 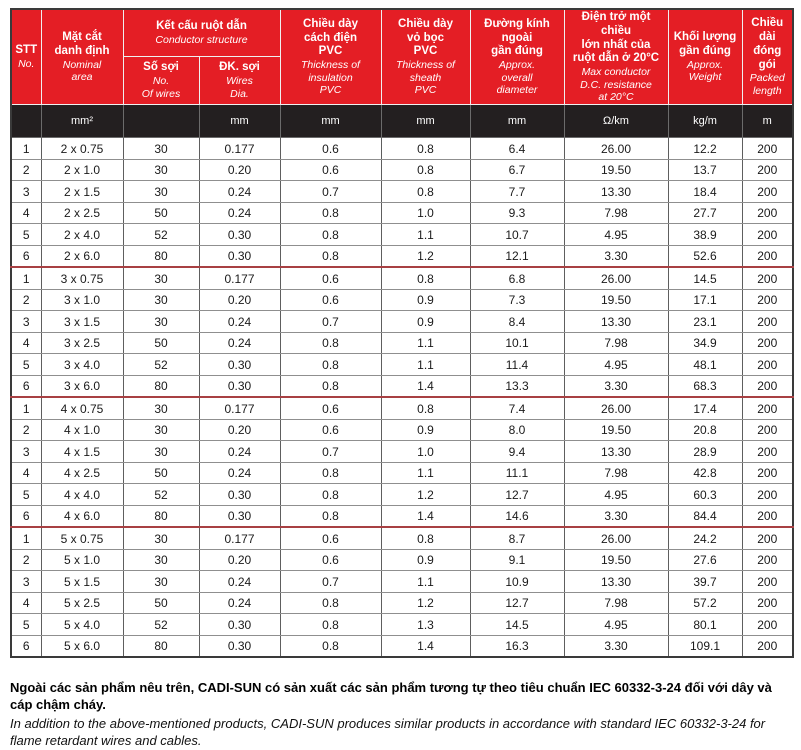 What do you see at coordinates (239, 408) in the screenshot?
I see `table-cell: 0.177` at bounding box center [239, 408].